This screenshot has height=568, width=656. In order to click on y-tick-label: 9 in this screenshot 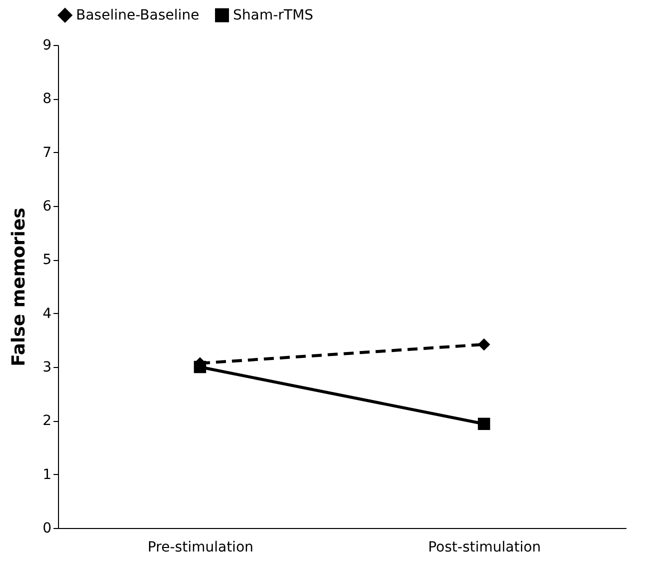, I will do `click(47, 46)`.